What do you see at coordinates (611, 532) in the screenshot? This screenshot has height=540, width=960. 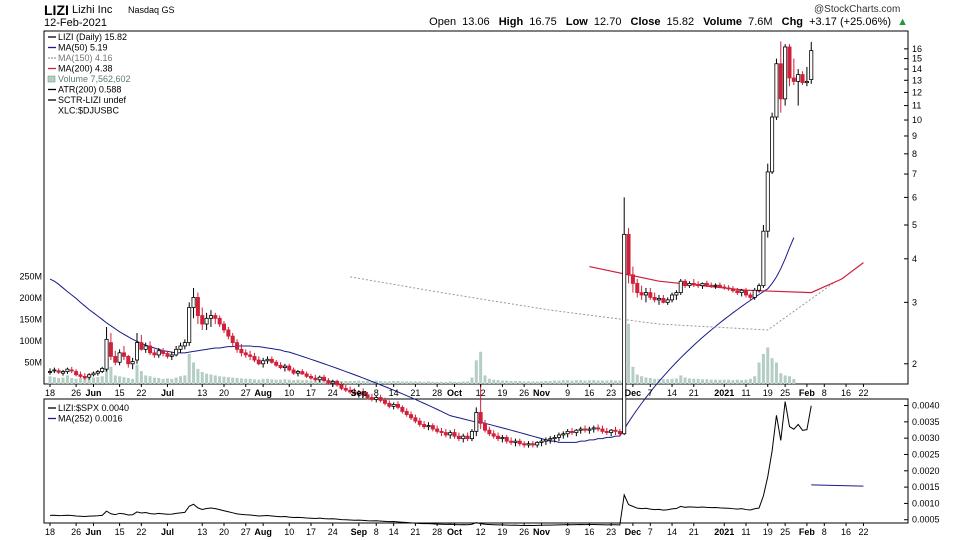 I see `date-tick-label: 23` at bounding box center [611, 532].